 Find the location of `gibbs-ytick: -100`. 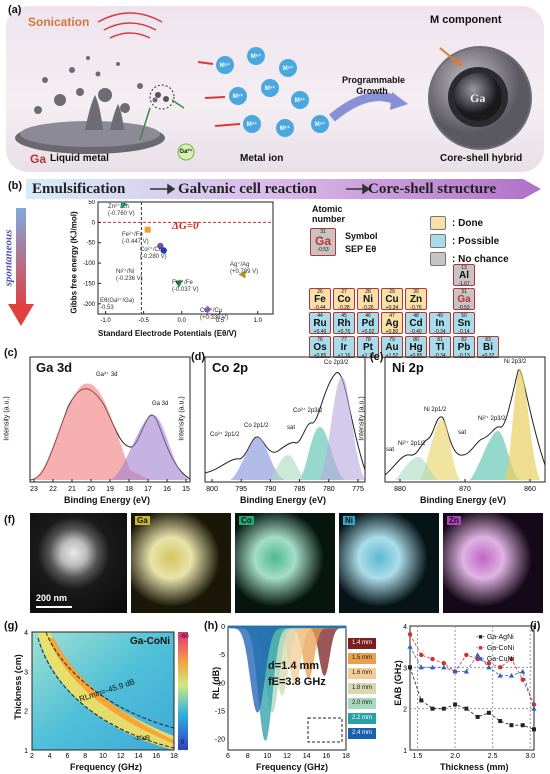

gibbs-ytick: -100 is located at coordinates (89, 264).